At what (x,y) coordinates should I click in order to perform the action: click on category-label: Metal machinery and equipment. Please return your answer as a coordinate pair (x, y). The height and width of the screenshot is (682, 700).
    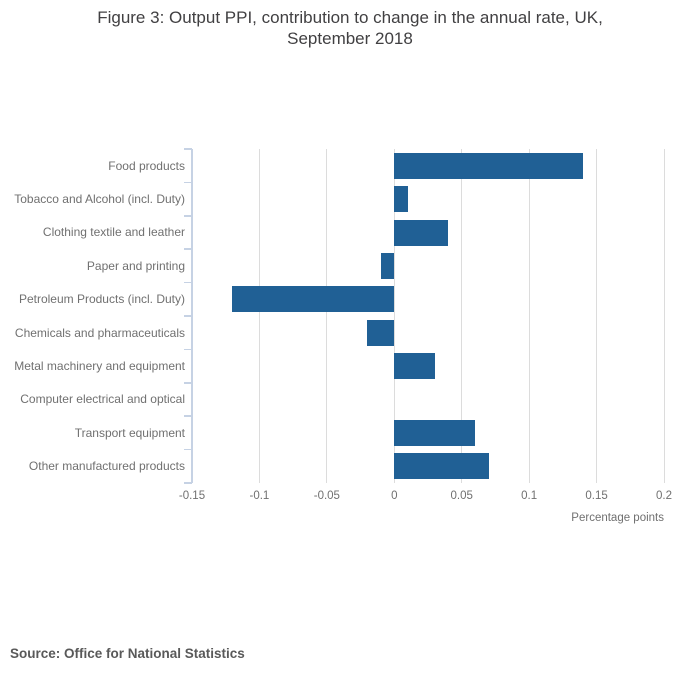
    Looking at the image, I should click on (99, 366).